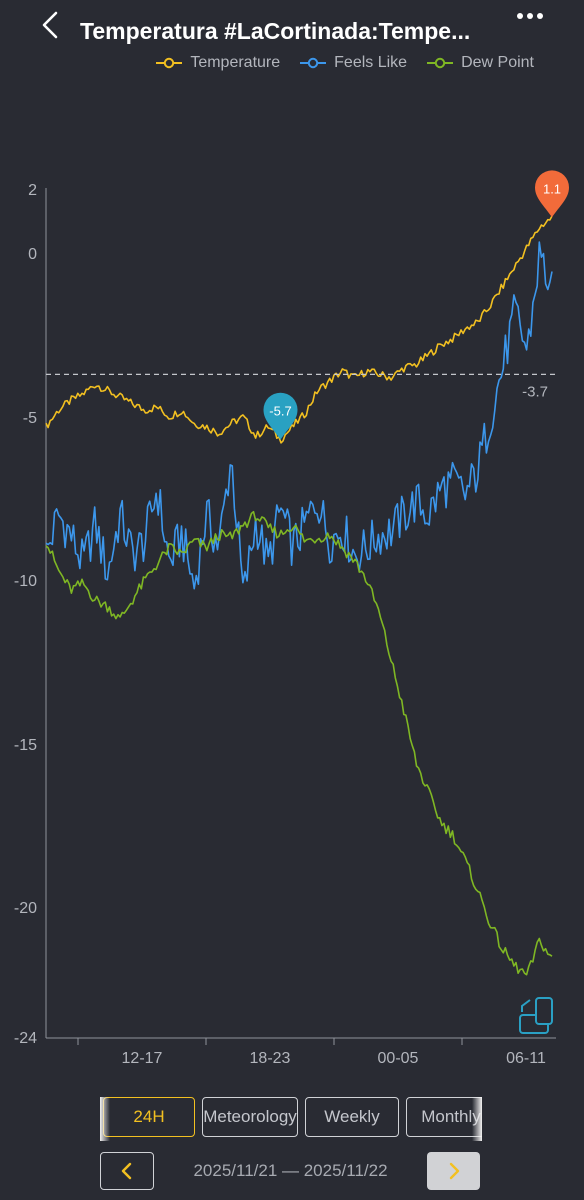  I want to click on chevron-right-icon, so click(454, 1171).